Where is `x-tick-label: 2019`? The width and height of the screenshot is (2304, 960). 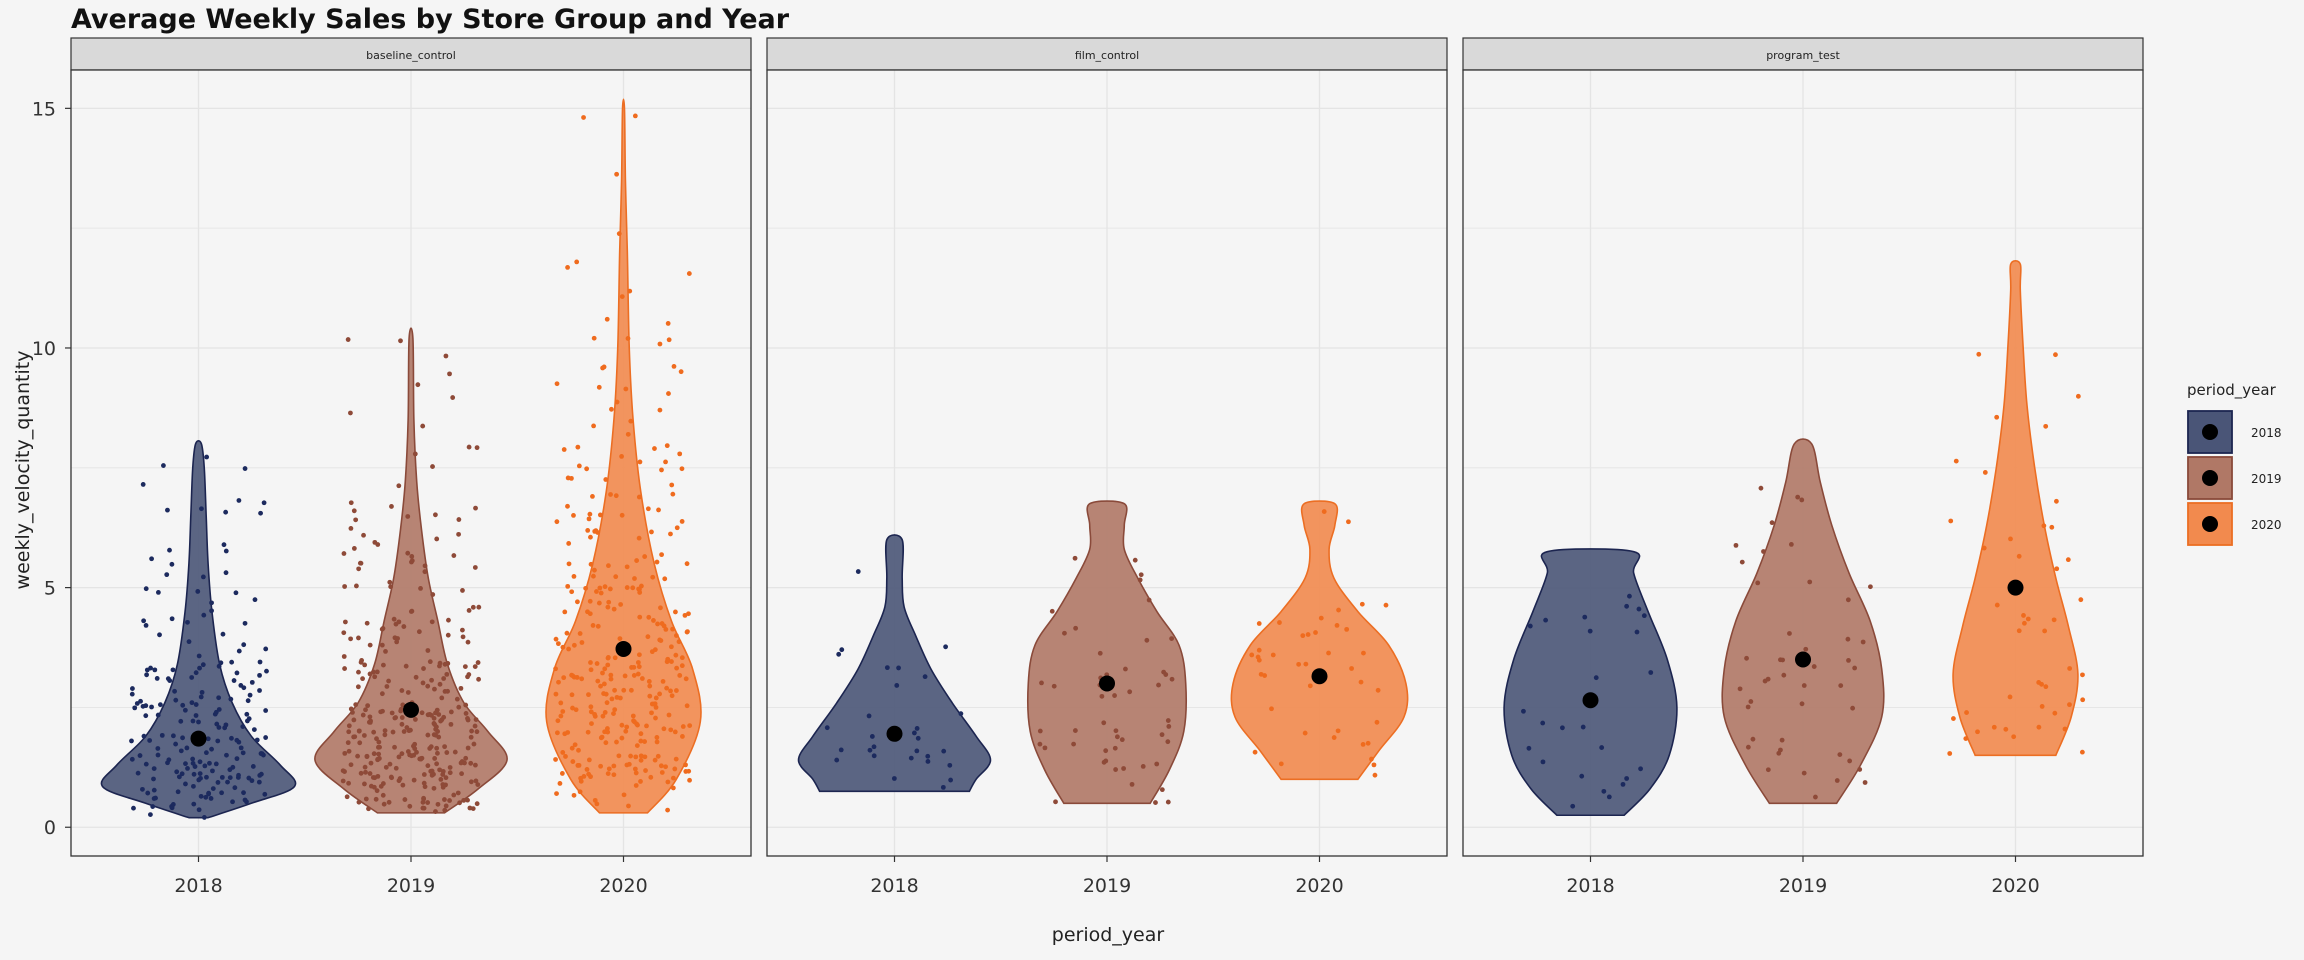 x-tick-label: 2019 is located at coordinates (411, 886).